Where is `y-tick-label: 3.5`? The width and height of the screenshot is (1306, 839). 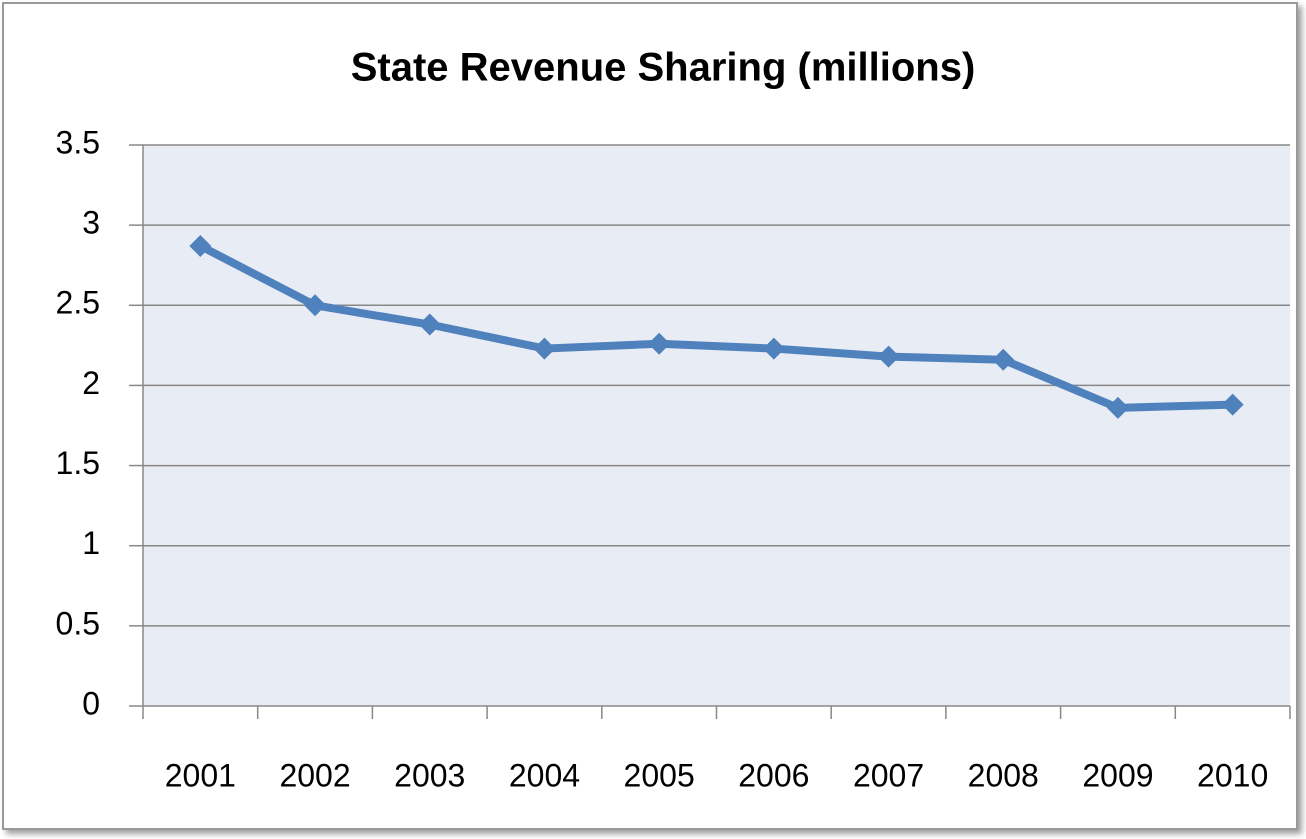
y-tick-label: 3.5 is located at coordinates (78, 142).